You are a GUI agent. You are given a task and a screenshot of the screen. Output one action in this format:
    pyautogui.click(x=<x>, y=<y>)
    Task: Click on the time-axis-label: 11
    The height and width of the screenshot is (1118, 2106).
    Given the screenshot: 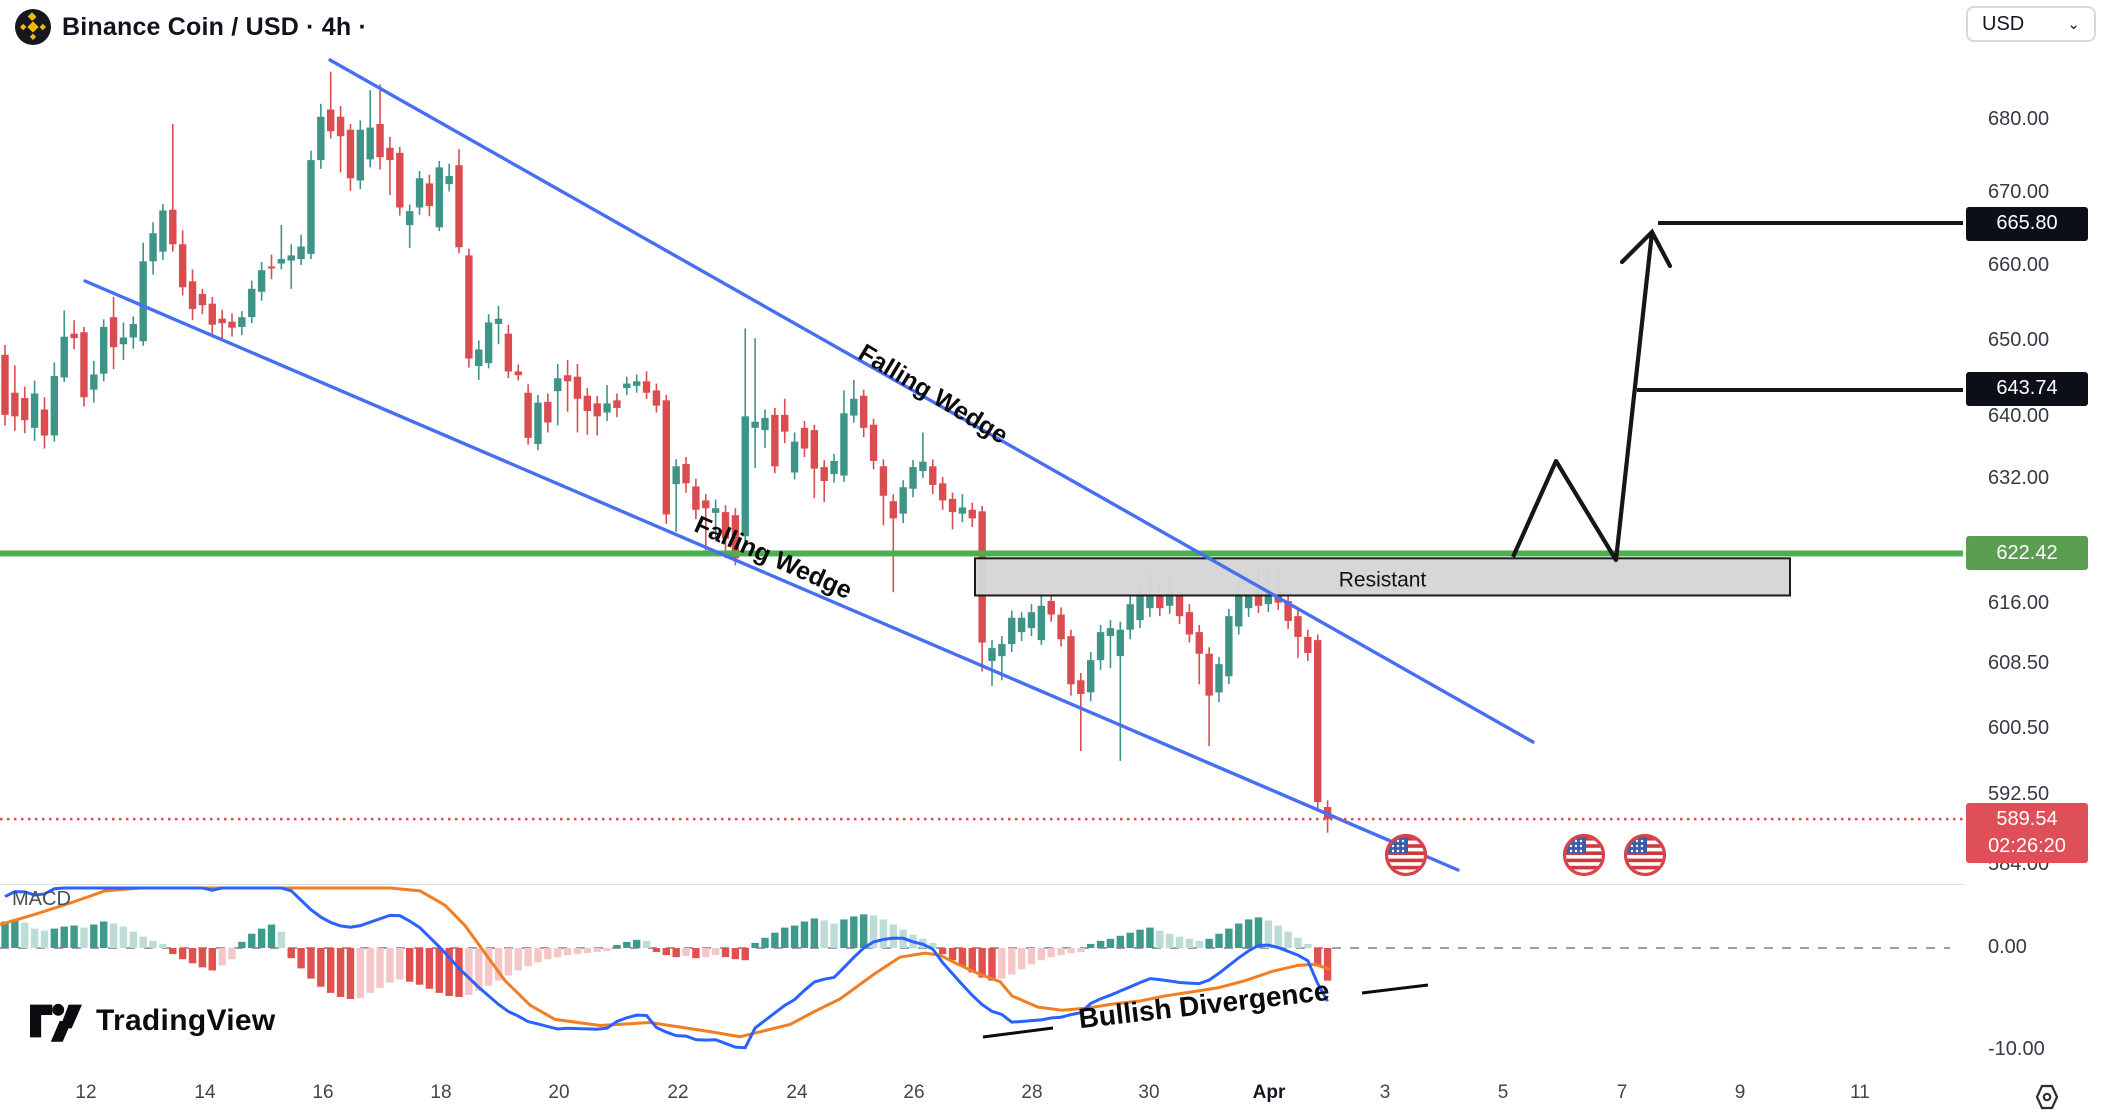 What is the action you would take?
    pyautogui.click(x=1860, y=1092)
    